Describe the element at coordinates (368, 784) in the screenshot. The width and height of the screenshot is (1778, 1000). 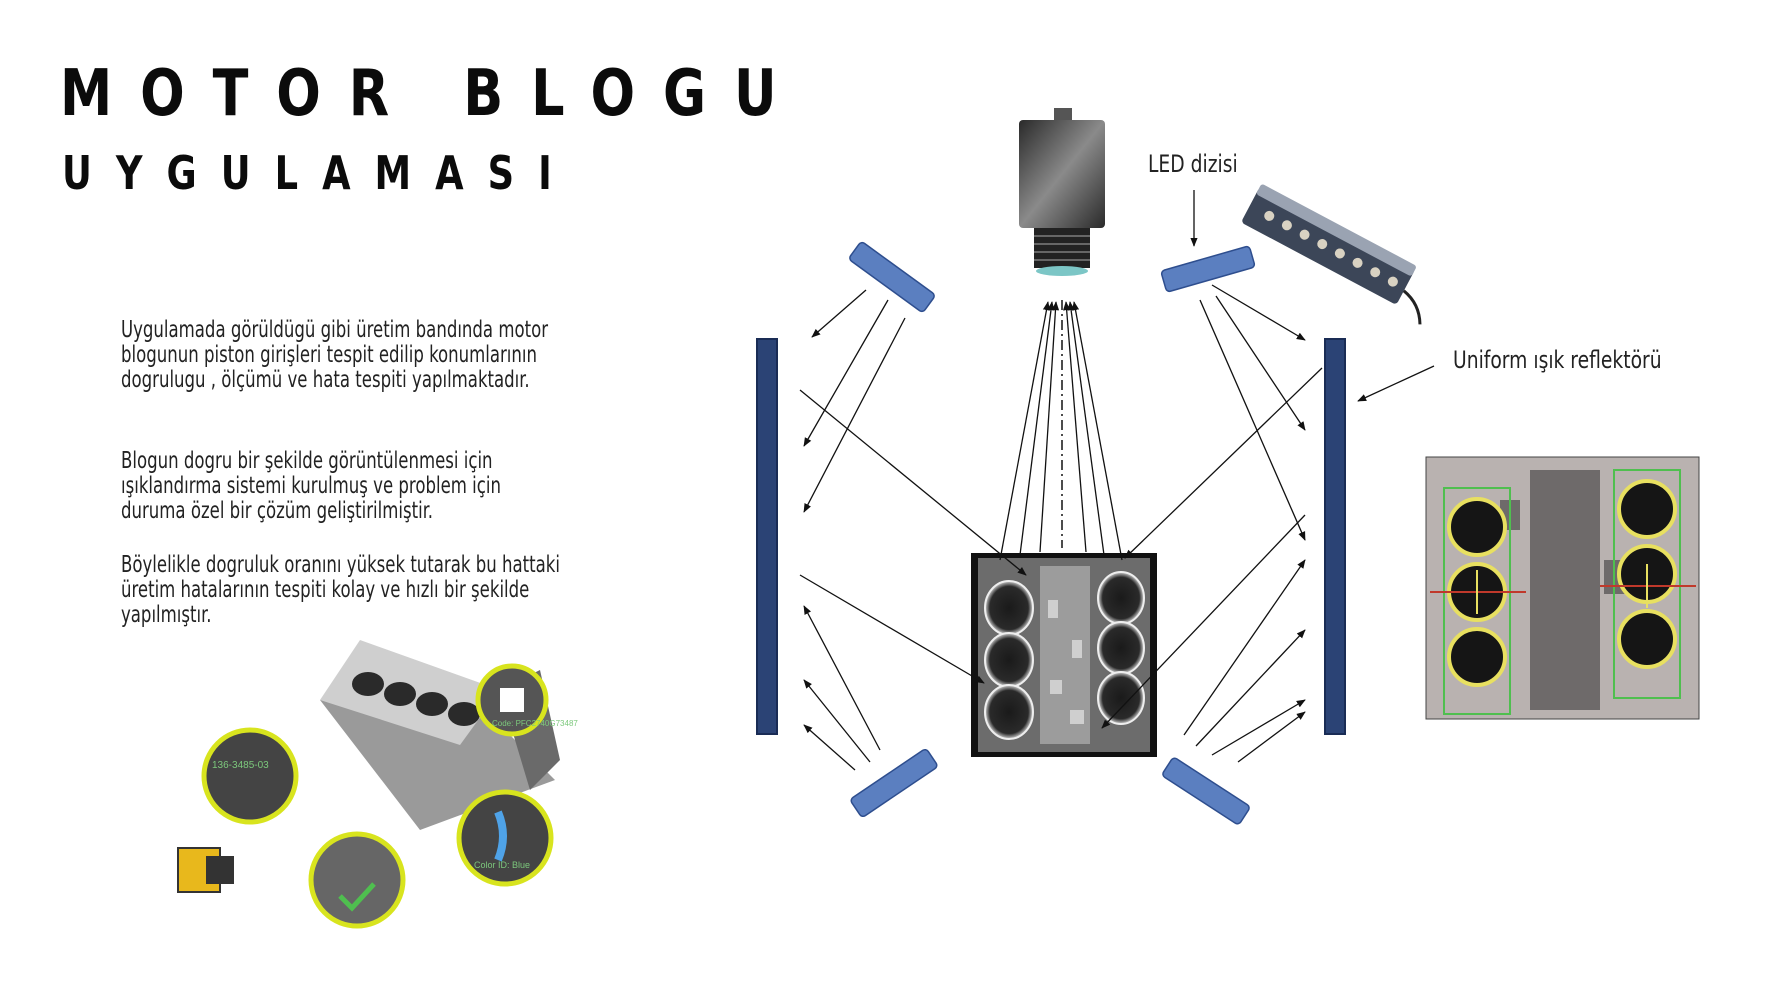
I see `engine-illustration` at that location.